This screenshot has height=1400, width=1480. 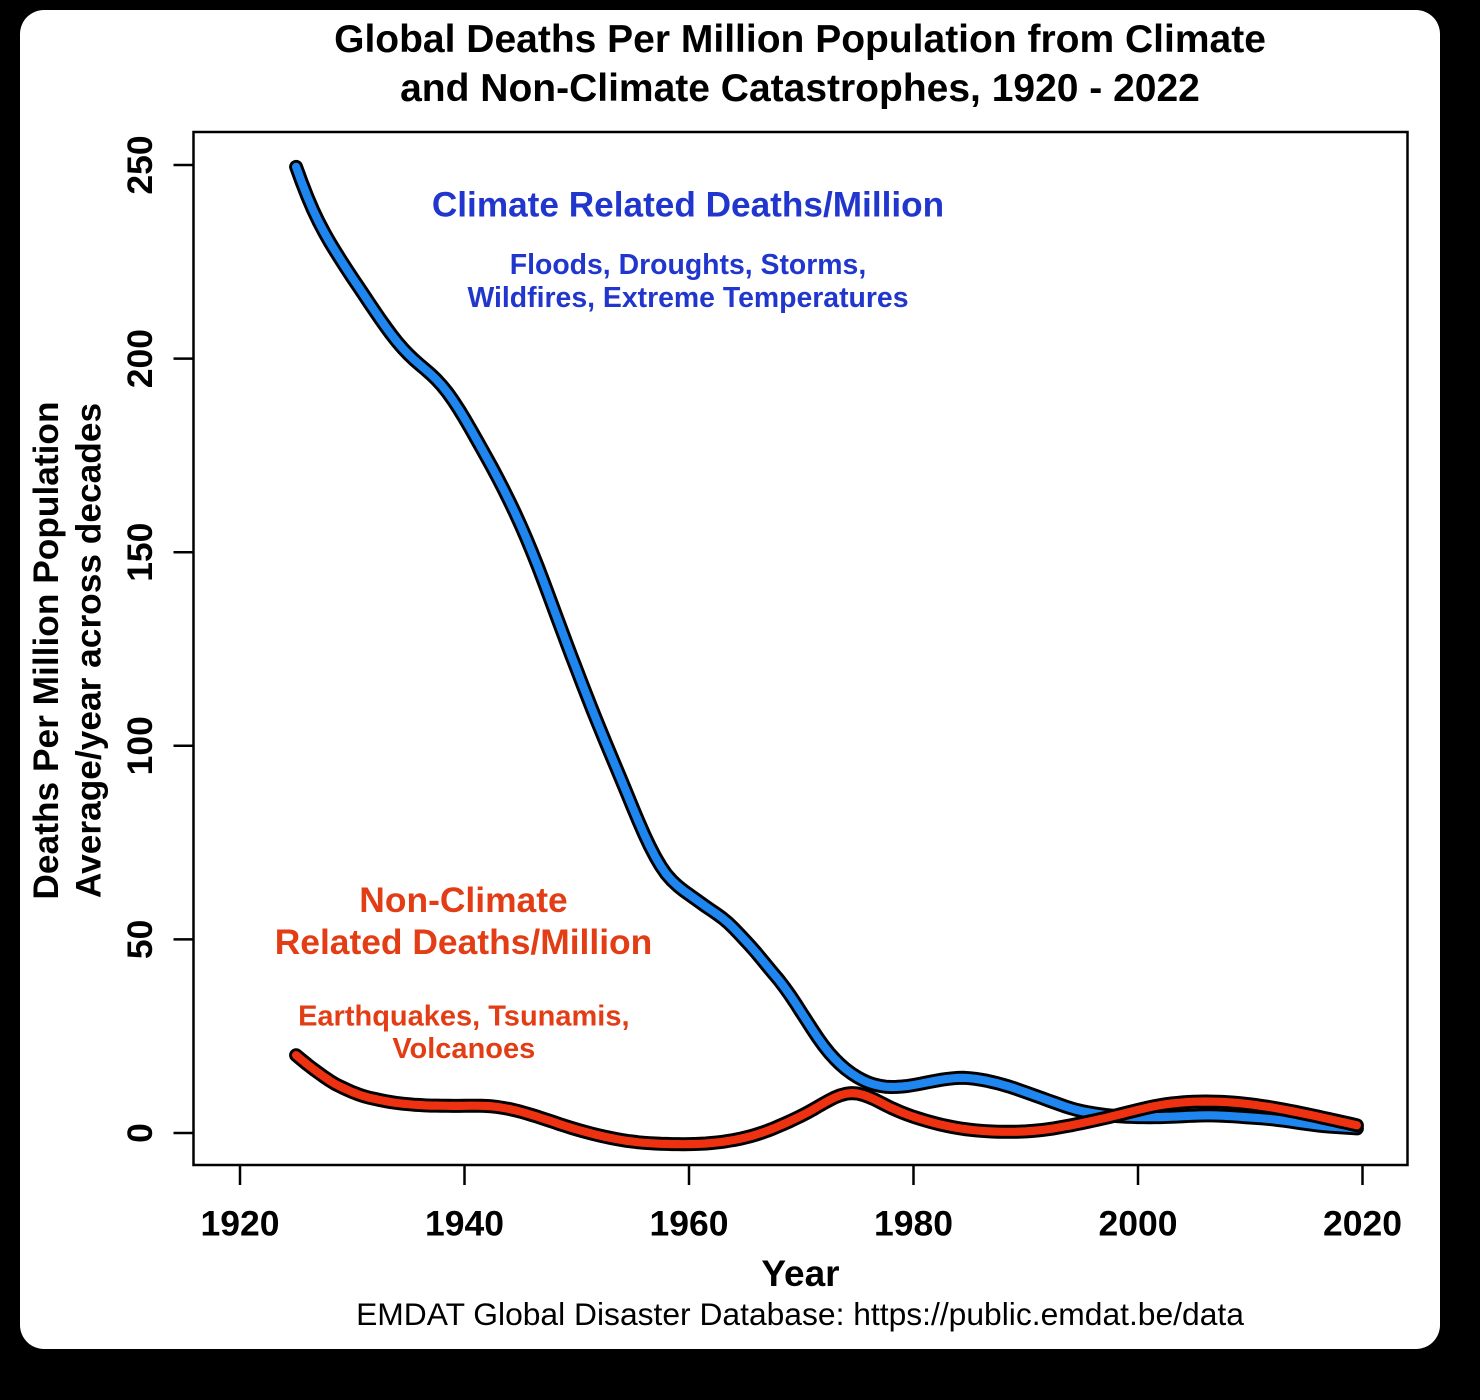 What do you see at coordinates (687, 298) in the screenshot?
I see `svg-text:Wildfires, Extreme Temperature: Wildfires, Extreme Temperatures` at bounding box center [687, 298].